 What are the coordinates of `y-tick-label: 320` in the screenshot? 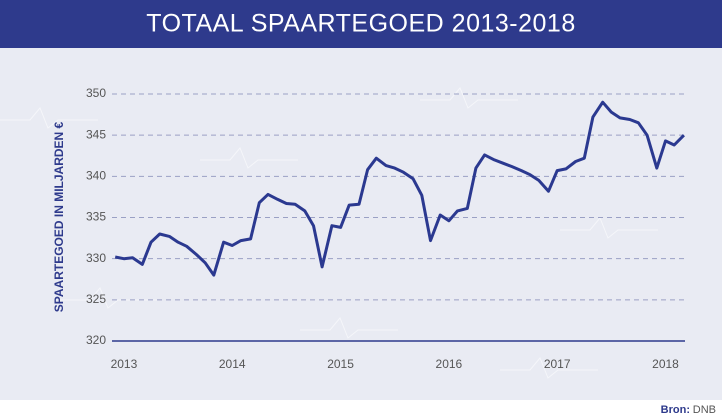 It's located at (96, 340).